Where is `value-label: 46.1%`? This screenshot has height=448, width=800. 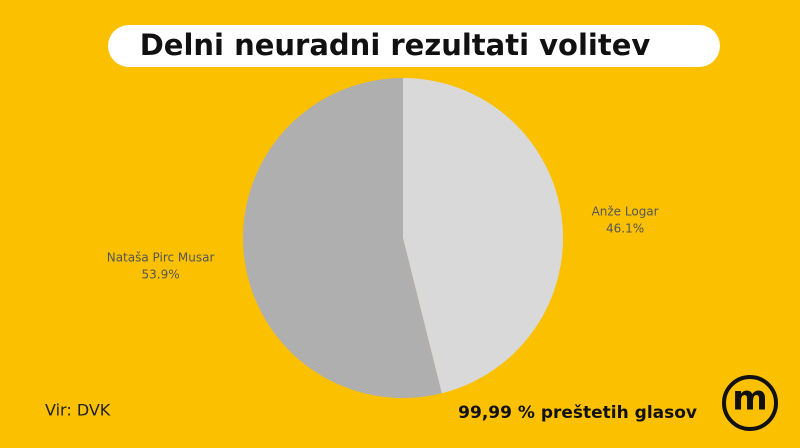
value-label: 46.1% is located at coordinates (625, 228).